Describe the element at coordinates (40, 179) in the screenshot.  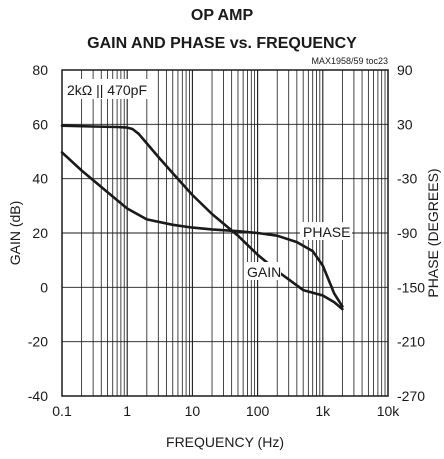
I see `y-tick-label-left: 40` at that location.